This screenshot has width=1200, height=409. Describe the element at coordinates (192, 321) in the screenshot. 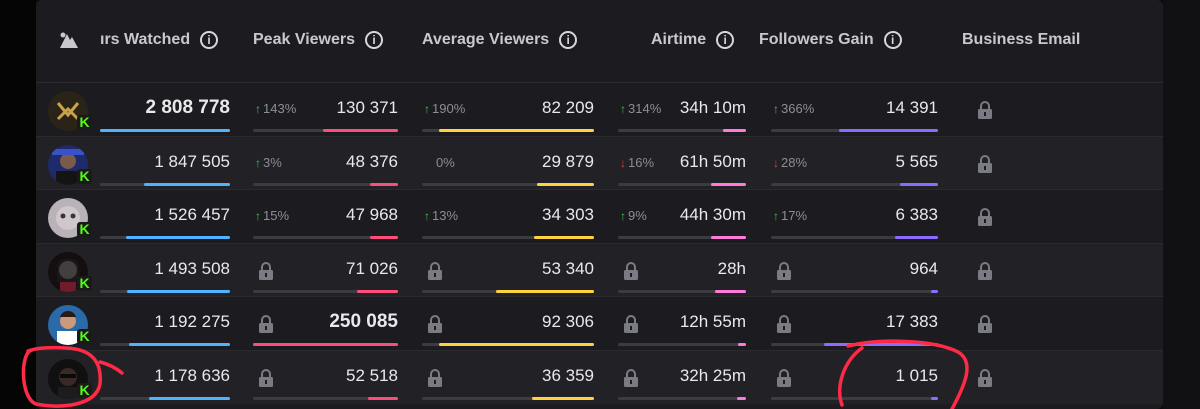

I see `hours-watched-value: 1 192 275` at that location.